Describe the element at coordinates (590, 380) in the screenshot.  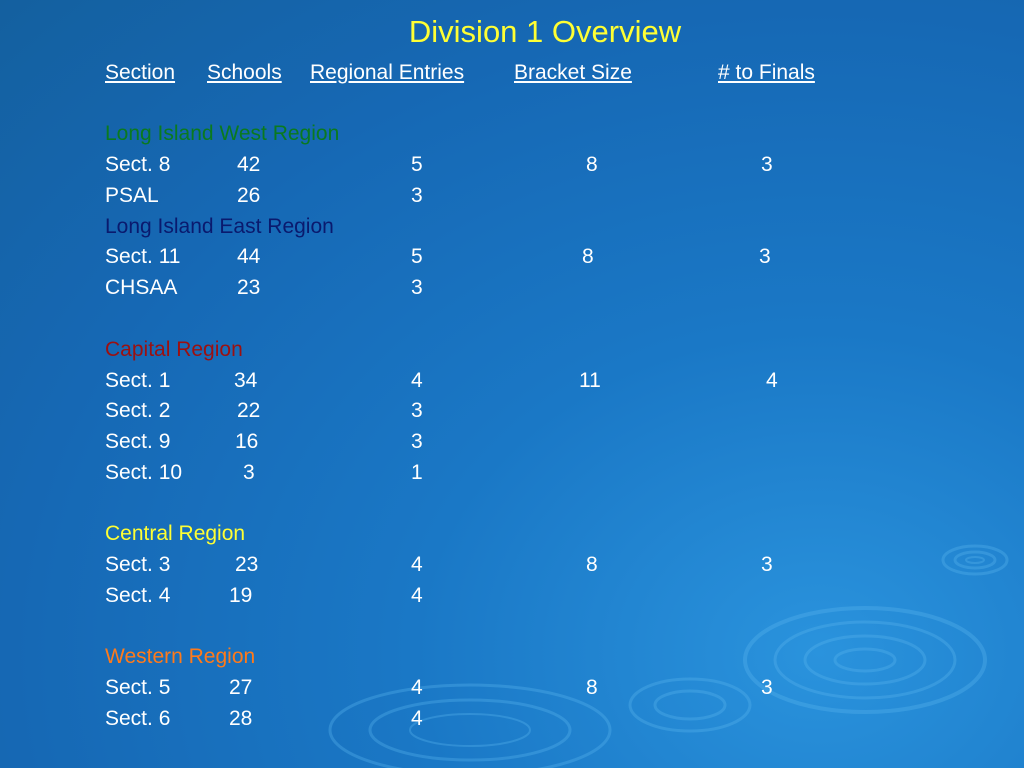
I see `cell-bracket: 11` at that location.